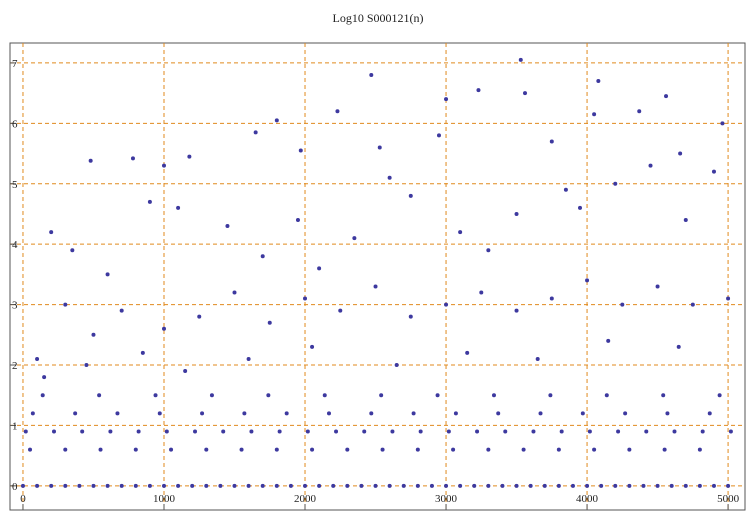 The width and height of the screenshot is (750, 520). Describe the element at coordinates (15, 185) in the screenshot. I see `y-tick-label: 5` at that location.